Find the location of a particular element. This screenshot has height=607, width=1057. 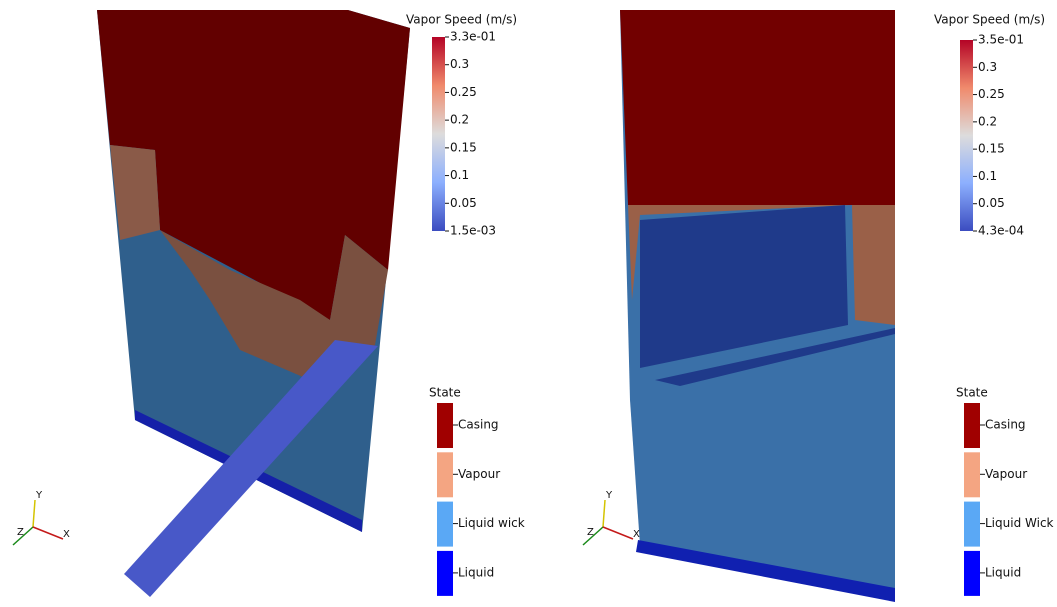

liquid-stripe is located at coordinates (765, 571).